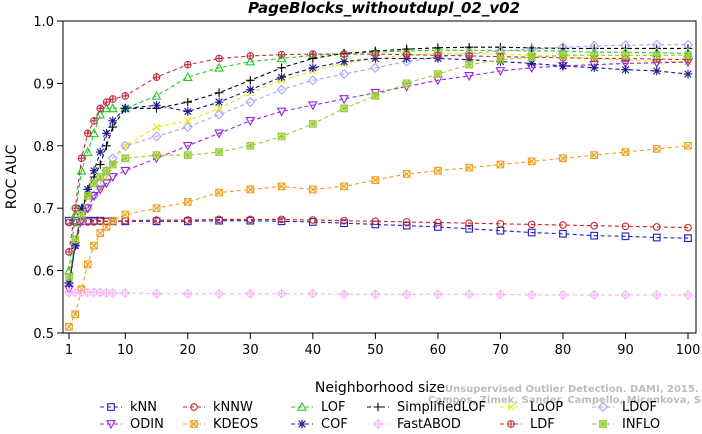 This screenshot has width=702, height=434. Describe the element at coordinates (546, 407) in the screenshot. I see `legend-label: LoOP` at that location.